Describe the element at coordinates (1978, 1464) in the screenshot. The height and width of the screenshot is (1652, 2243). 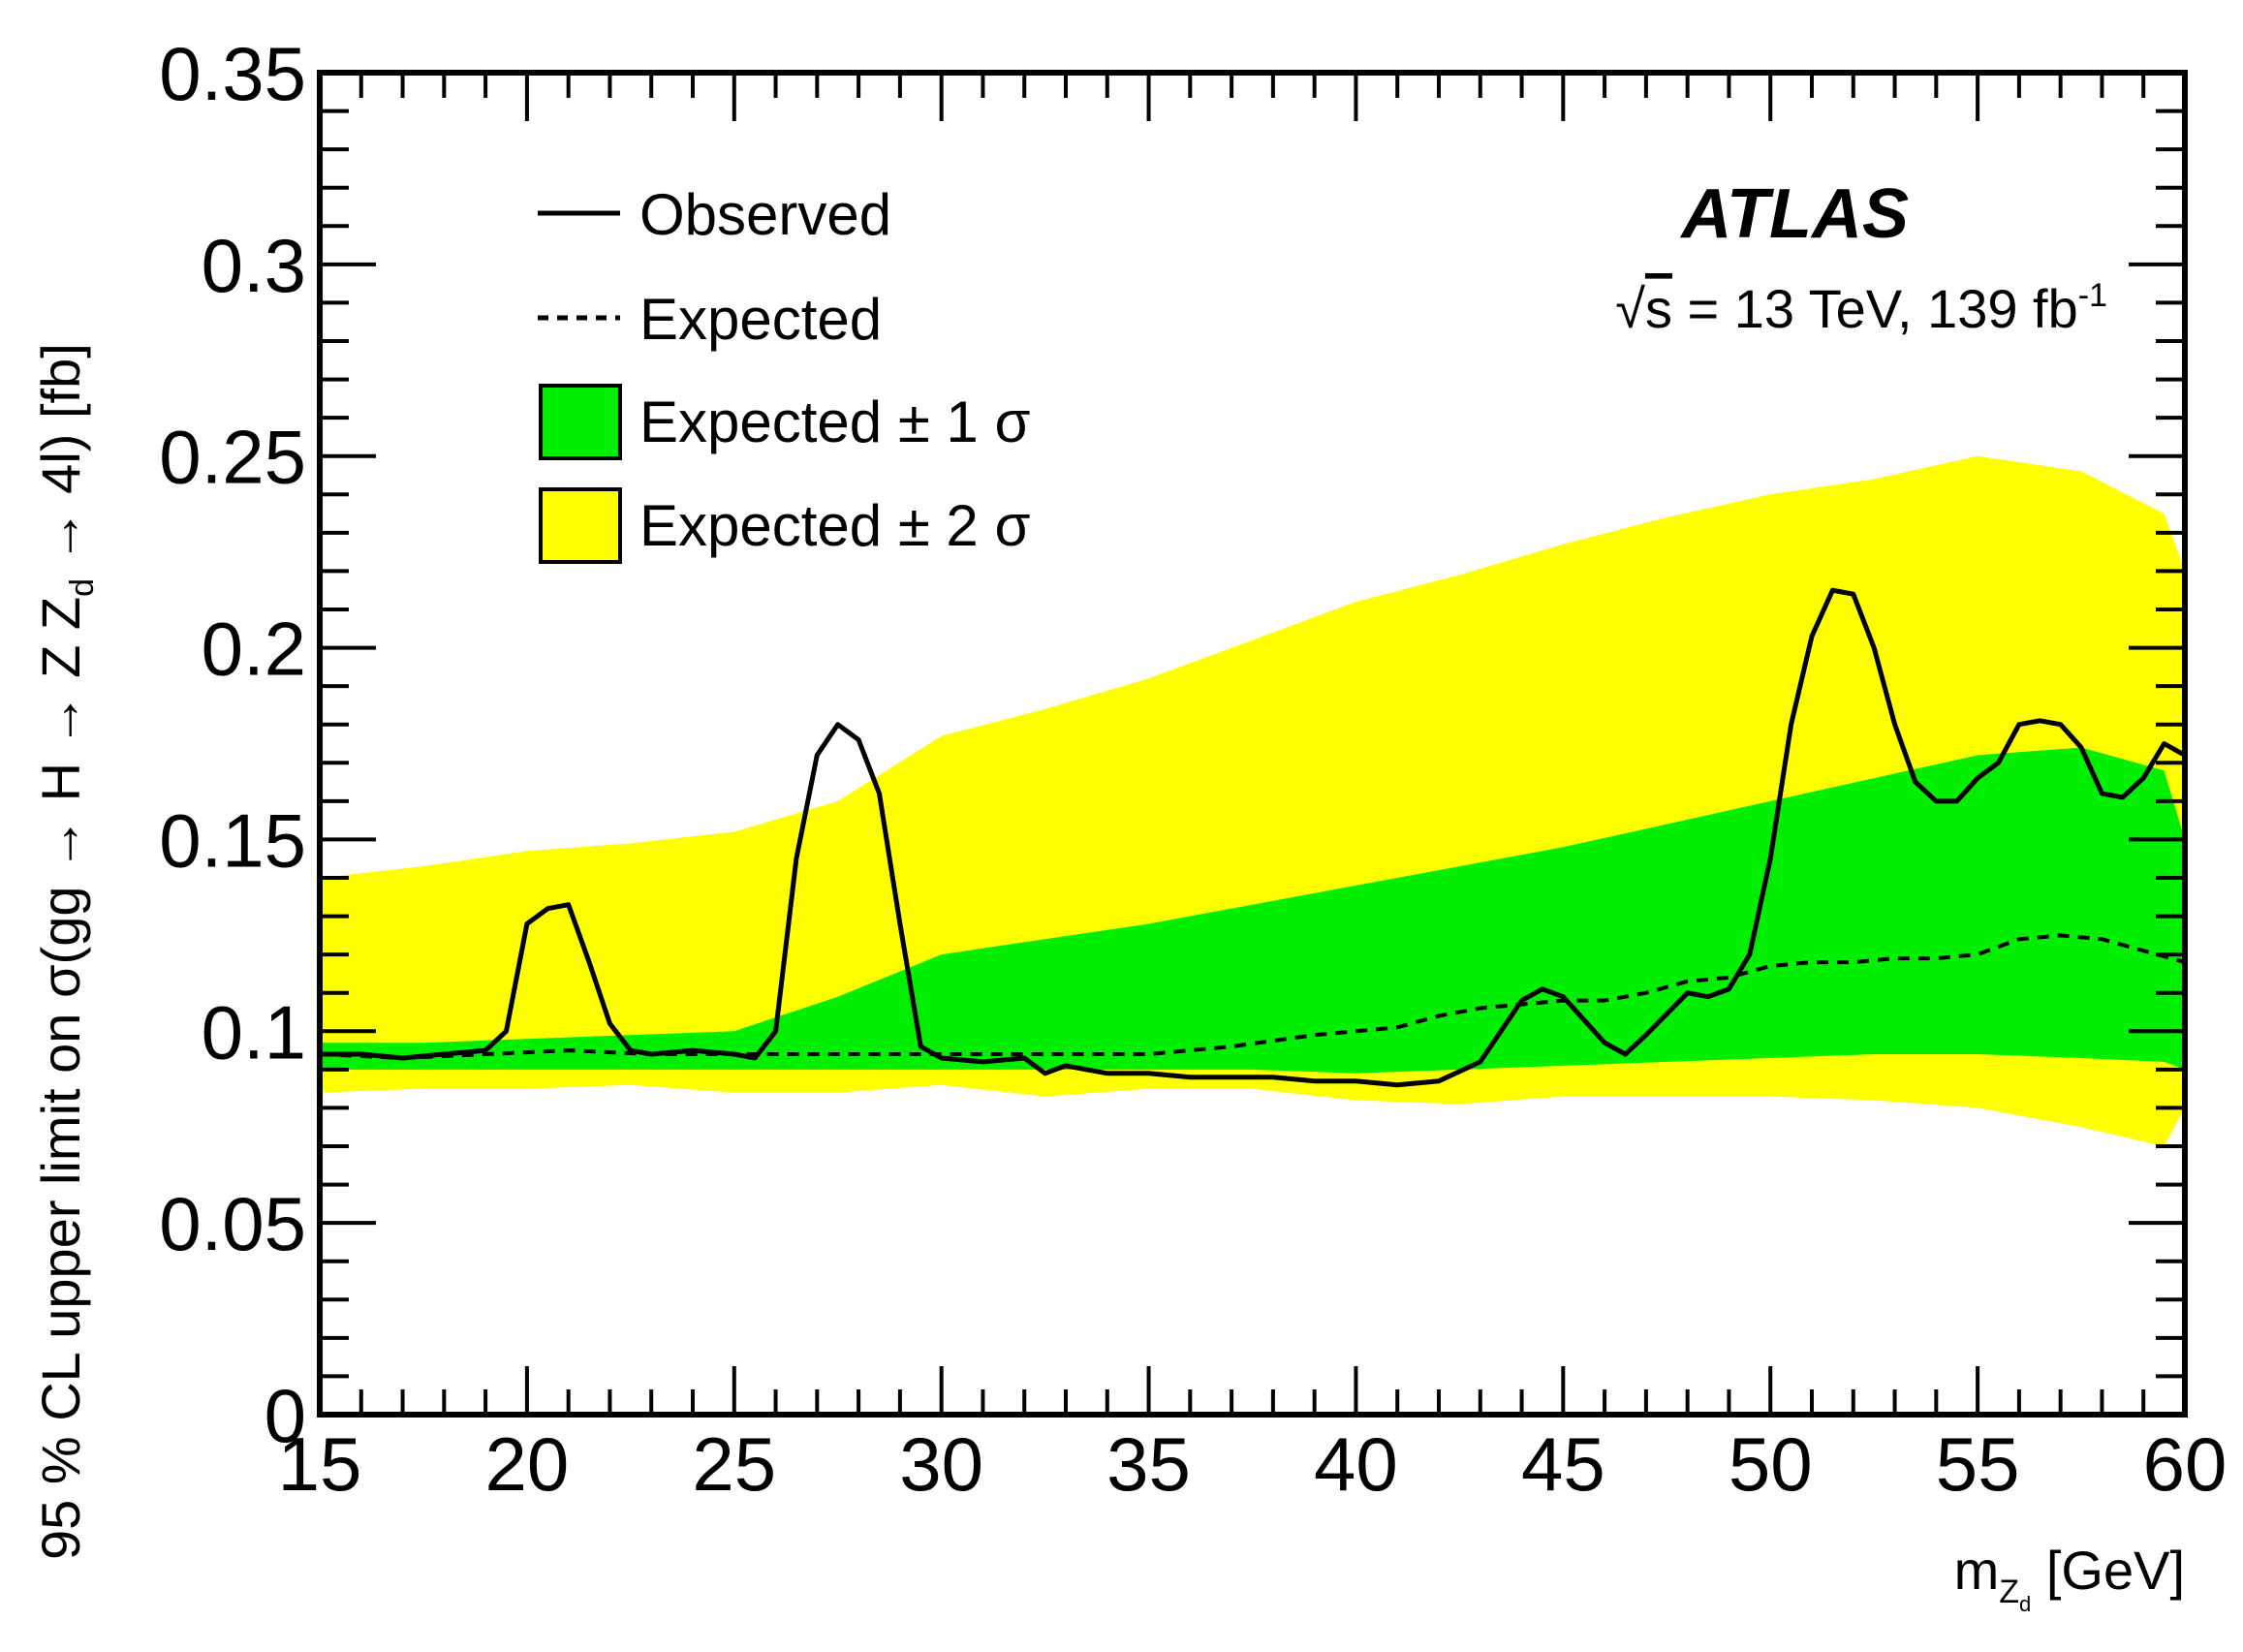
I see `x-tick-label: 55` at that location.